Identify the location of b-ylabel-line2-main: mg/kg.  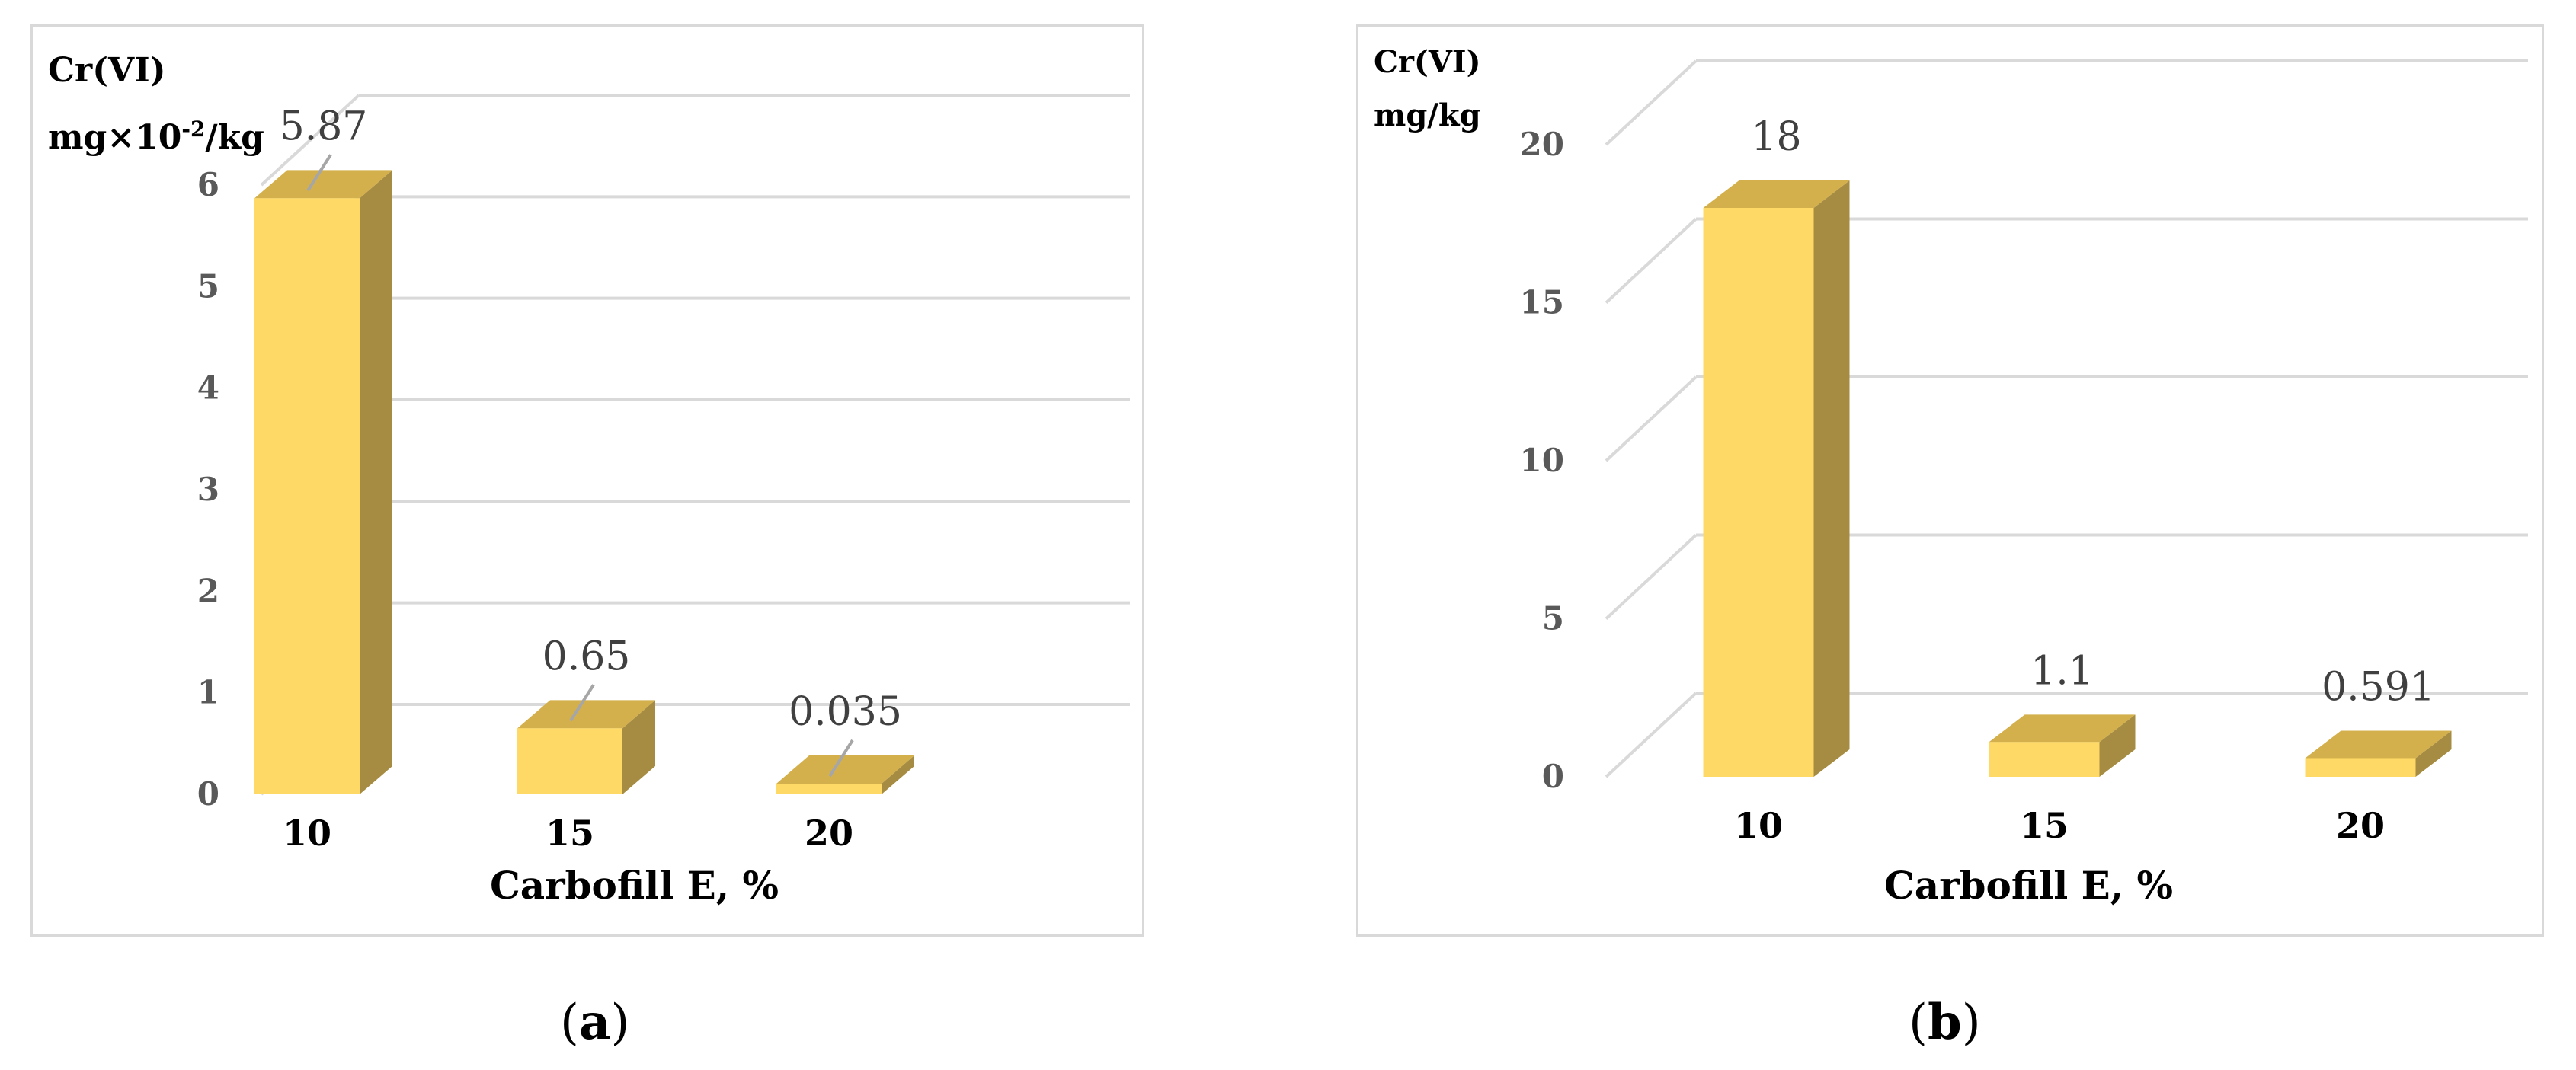
(1427, 115).